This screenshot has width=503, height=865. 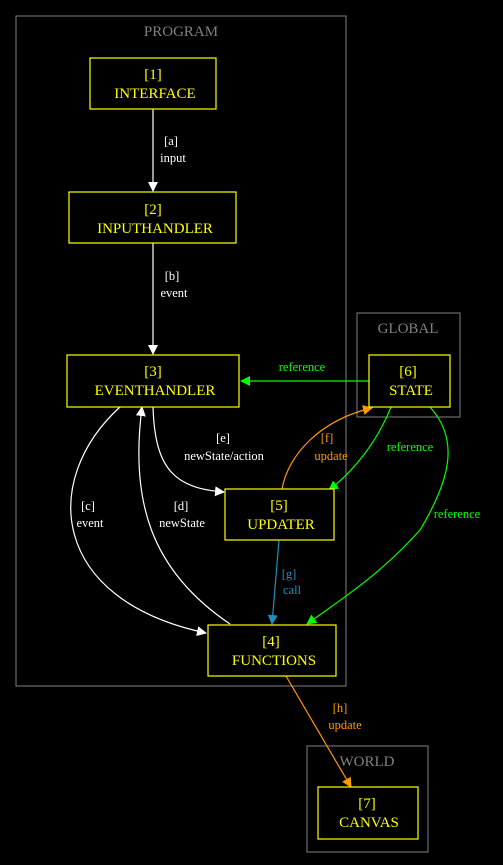 I want to click on cluster-world: WORLD, so click(x=367, y=799).